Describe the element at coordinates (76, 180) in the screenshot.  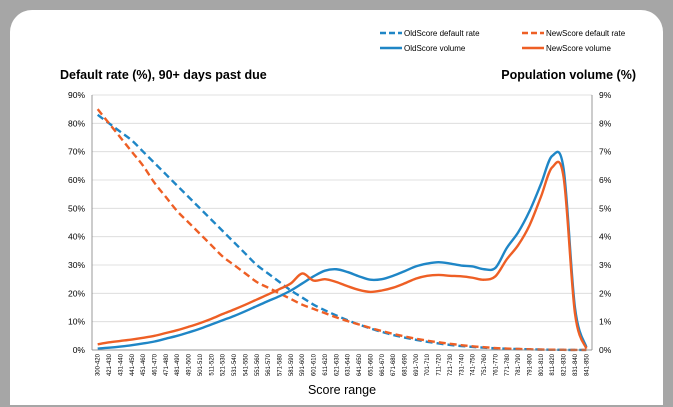
I see `y-left-tick-label: 60%` at that location.